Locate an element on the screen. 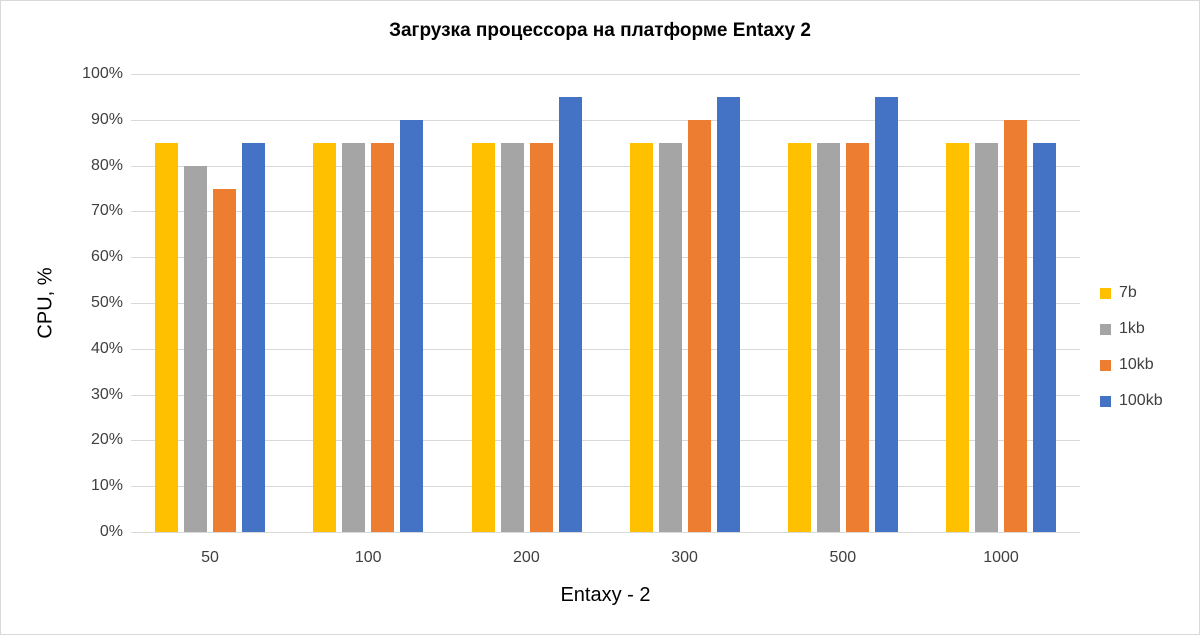  y-tick-label: 40% is located at coordinates (106, 348).